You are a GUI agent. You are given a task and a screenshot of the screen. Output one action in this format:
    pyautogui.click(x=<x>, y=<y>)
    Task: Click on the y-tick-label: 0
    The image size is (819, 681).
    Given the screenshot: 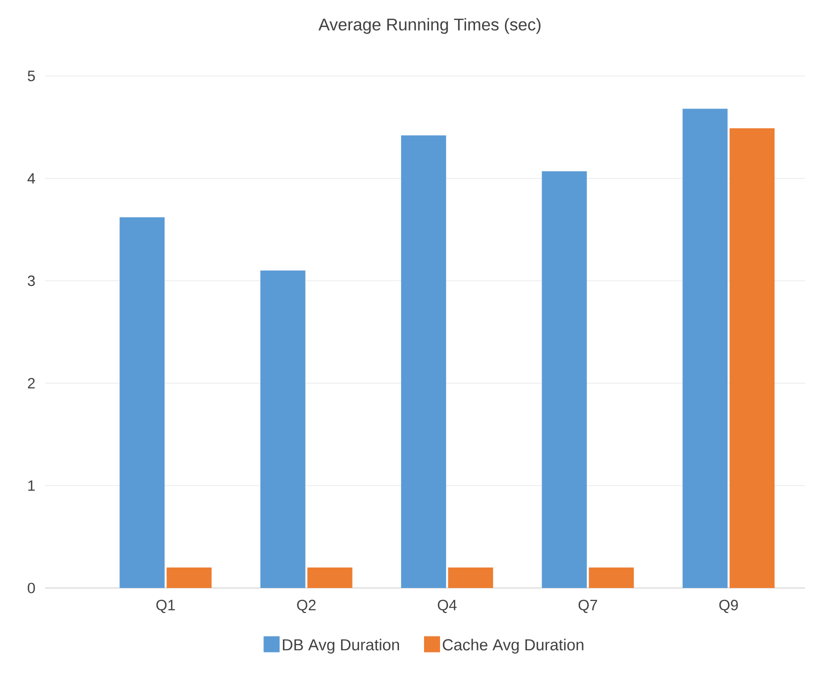 What is the action you would take?
    pyautogui.click(x=31, y=588)
    